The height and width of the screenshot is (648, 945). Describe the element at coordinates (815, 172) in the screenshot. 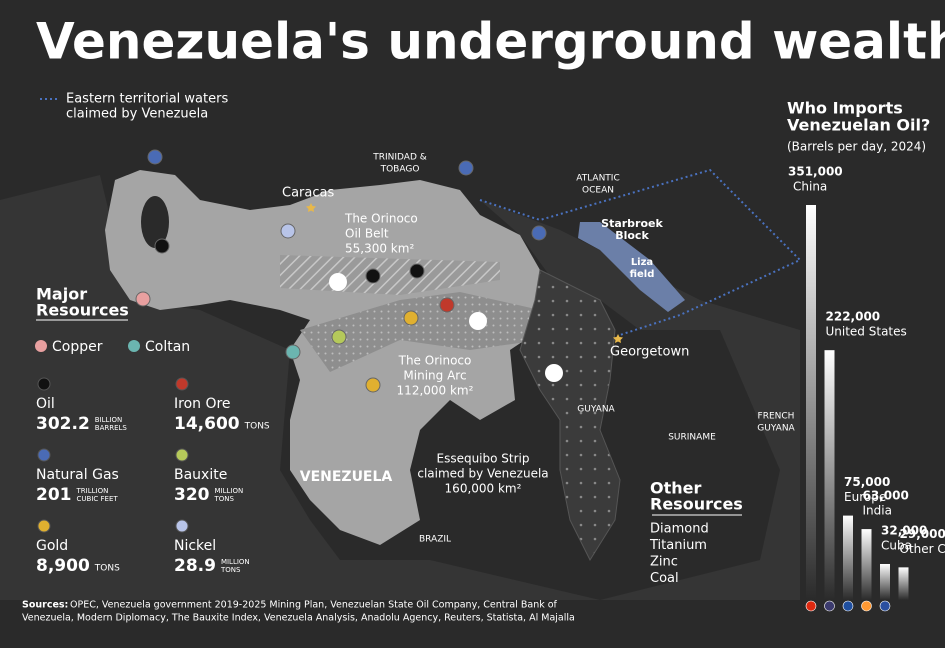

I see `value-label: 351,000` at that location.